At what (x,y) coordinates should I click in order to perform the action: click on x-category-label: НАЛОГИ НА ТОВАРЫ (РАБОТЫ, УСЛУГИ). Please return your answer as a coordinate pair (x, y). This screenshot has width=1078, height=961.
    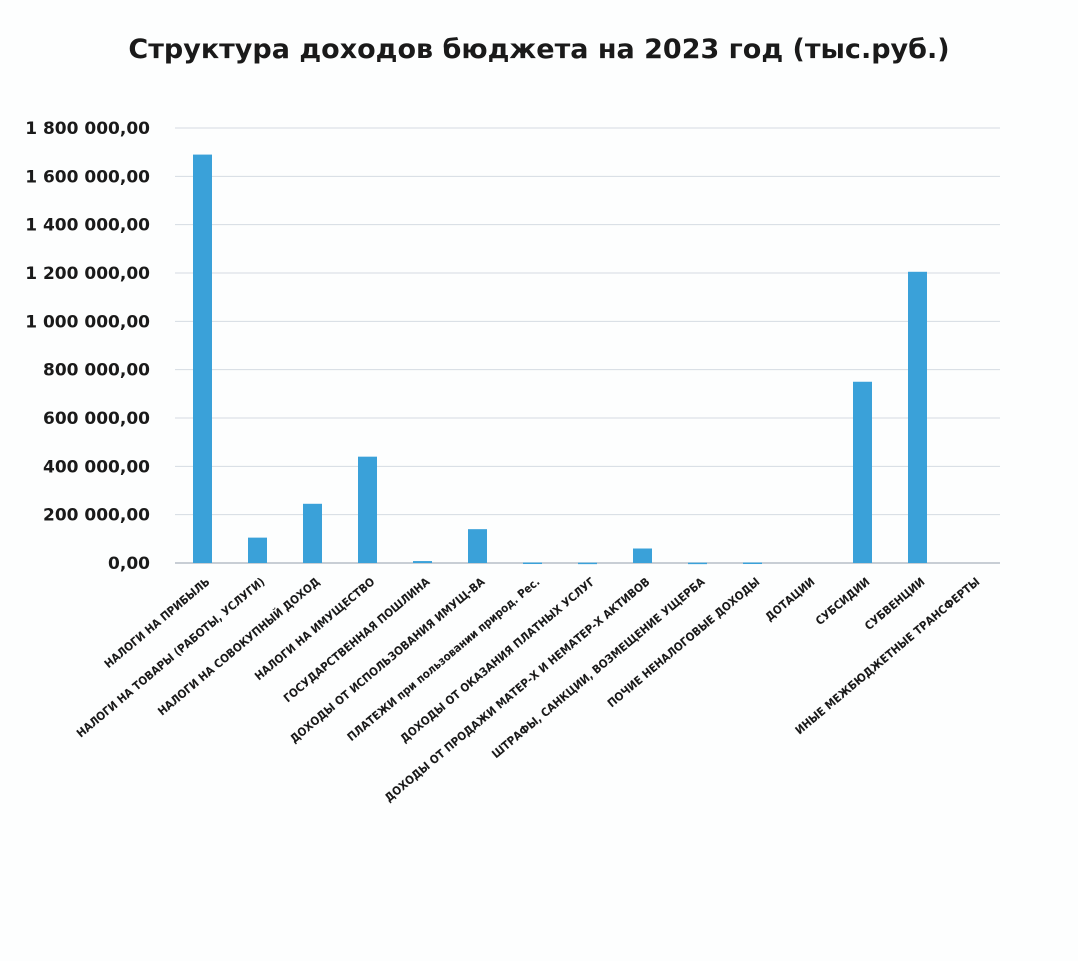
    Looking at the image, I should click on (171, 658).